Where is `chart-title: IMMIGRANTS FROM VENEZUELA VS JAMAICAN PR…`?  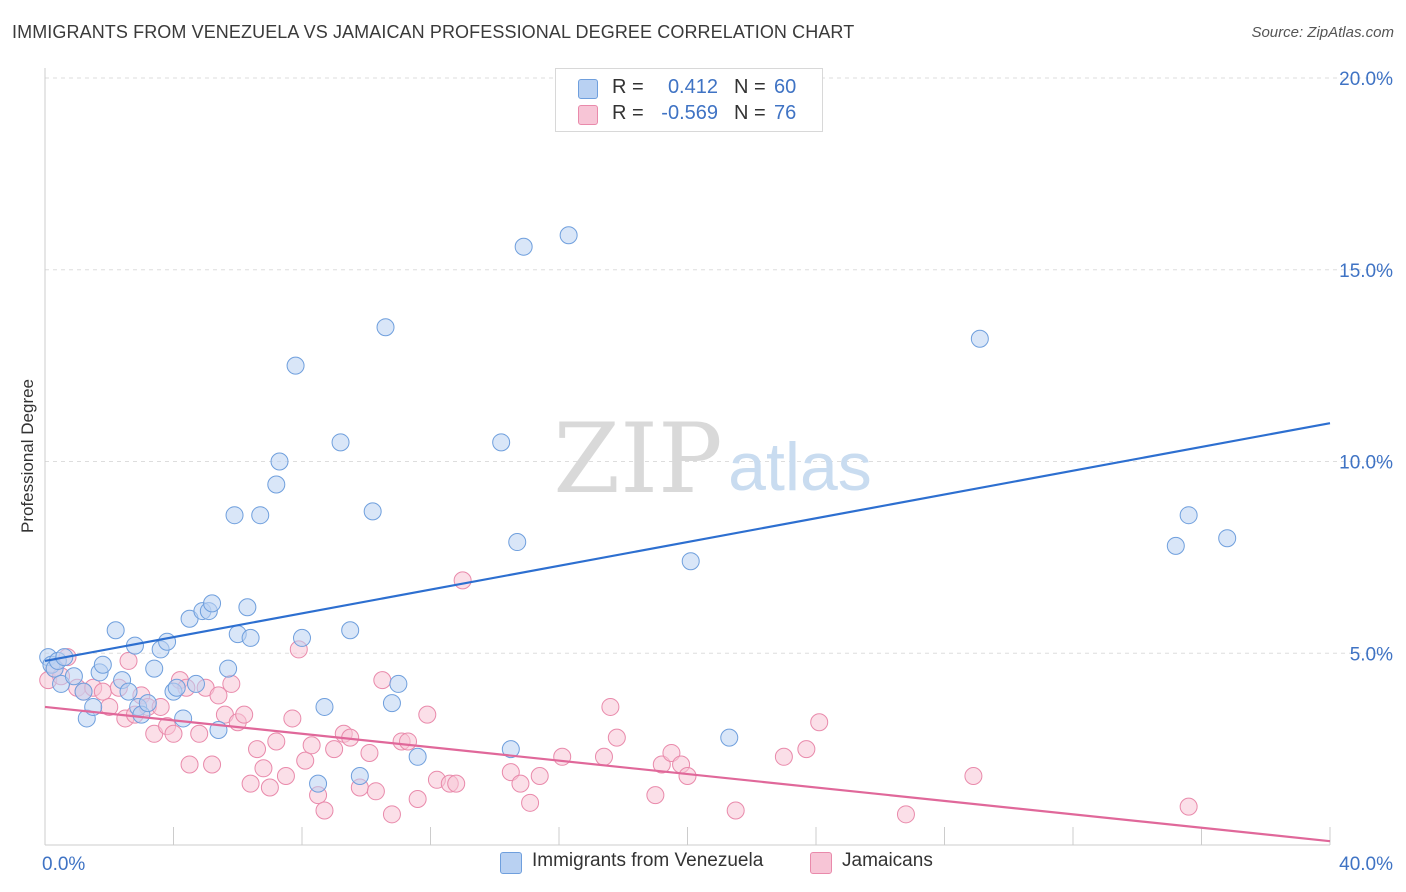
chart-title: IMMIGRANTS FROM VENEZUELA VS JAMAICAN PR… is located at coordinates (433, 32).